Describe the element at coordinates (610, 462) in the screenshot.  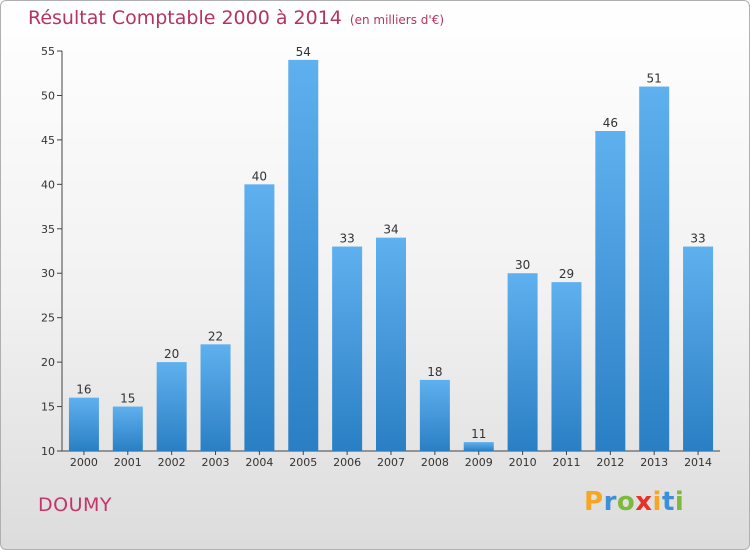
I see `x-tick-label: 2012` at that location.